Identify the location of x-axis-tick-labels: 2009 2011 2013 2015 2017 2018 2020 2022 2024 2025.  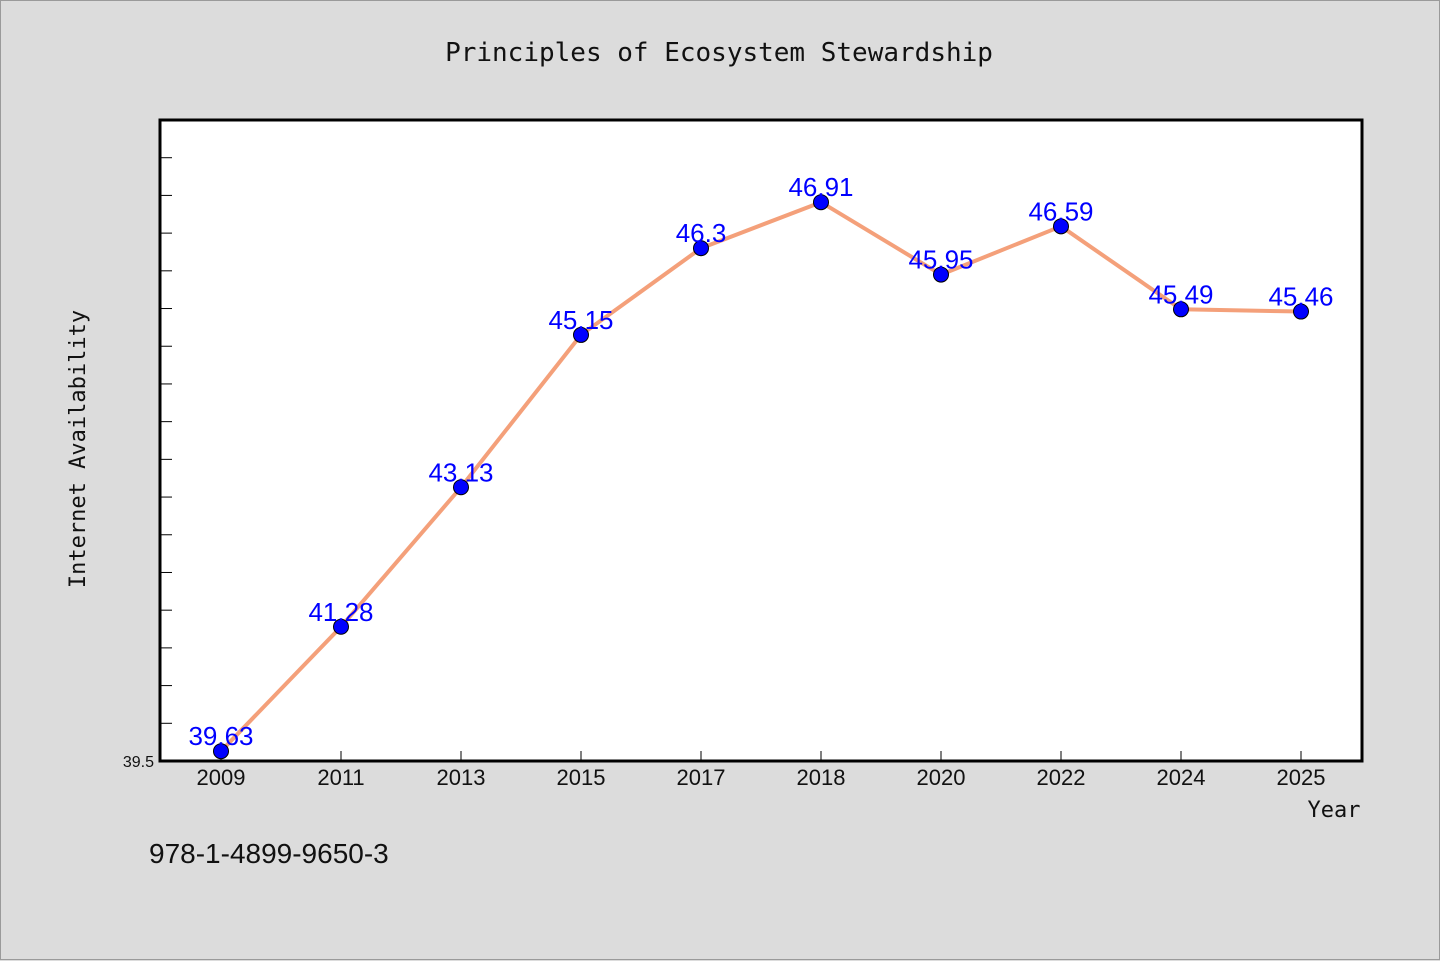
(761, 777).